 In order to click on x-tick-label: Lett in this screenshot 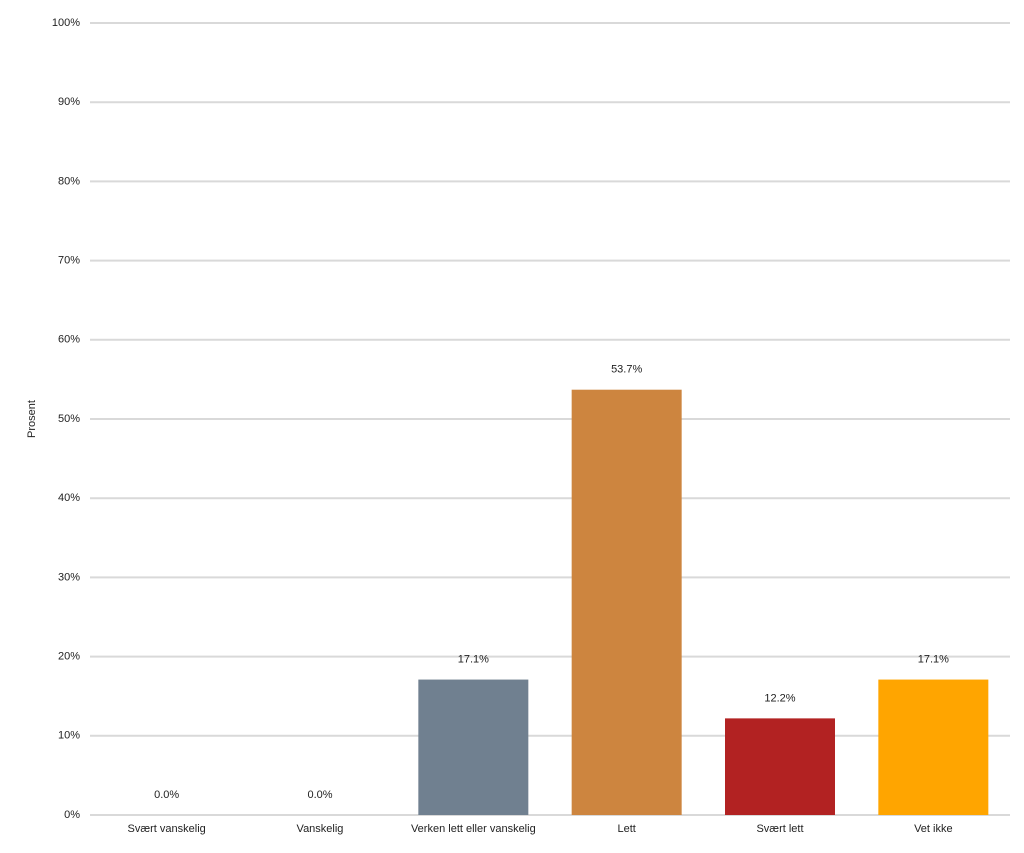, I will do `click(626, 829)`.